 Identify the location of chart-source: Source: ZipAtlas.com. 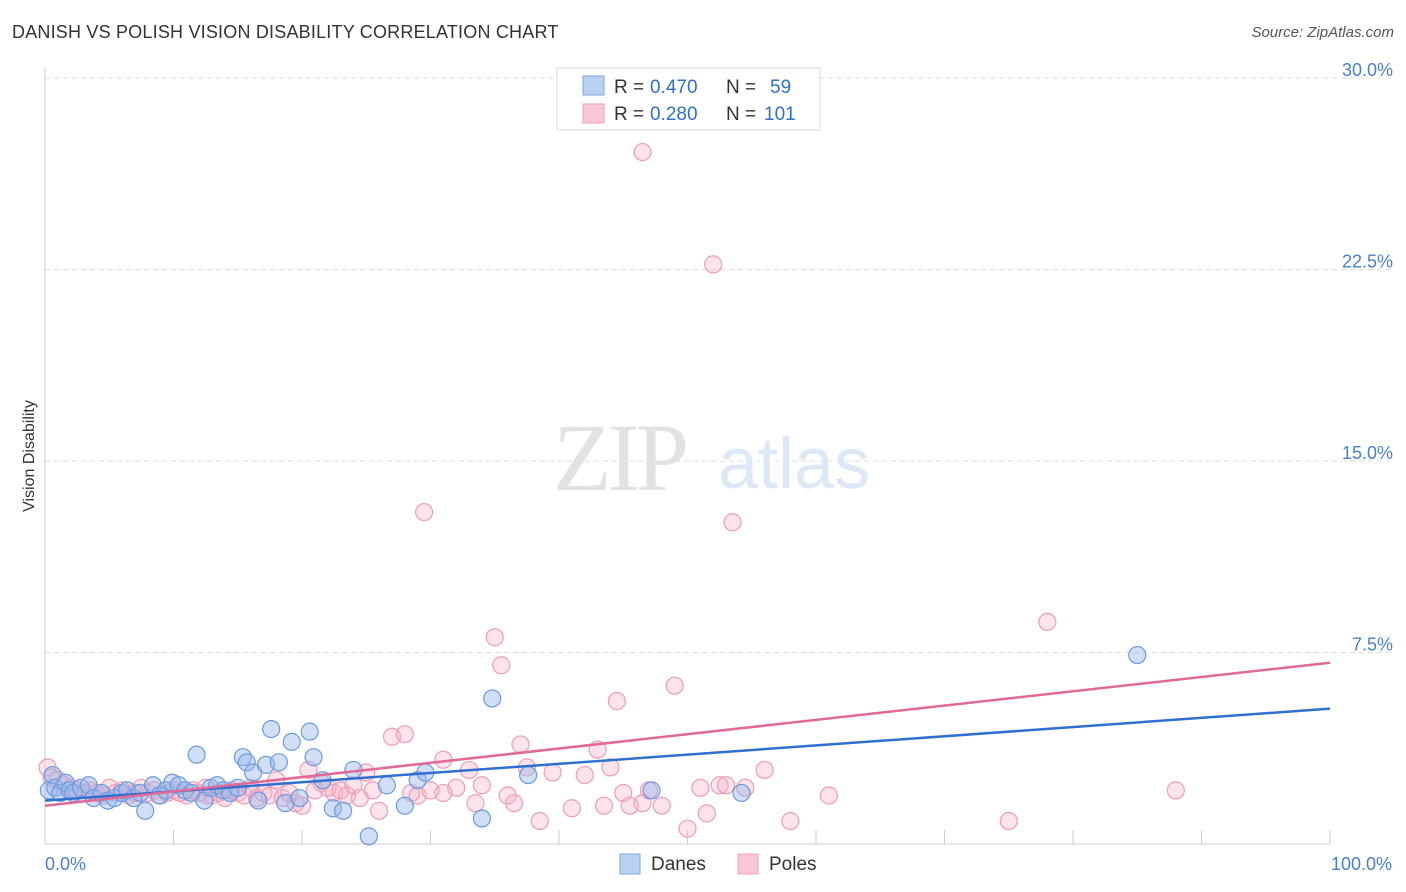
(1322, 32).